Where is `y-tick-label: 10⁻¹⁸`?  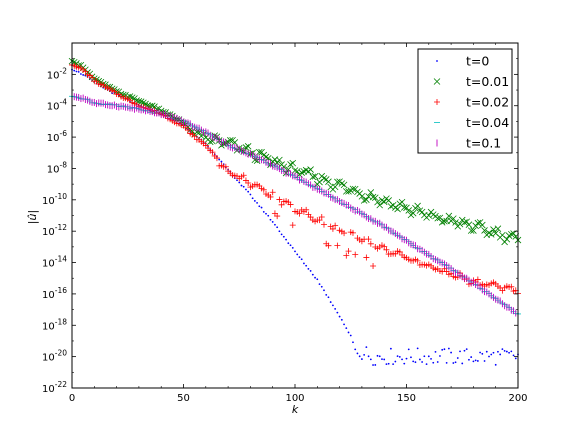
y-tick-label: 10⁻¹⁸ is located at coordinates (54, 324).